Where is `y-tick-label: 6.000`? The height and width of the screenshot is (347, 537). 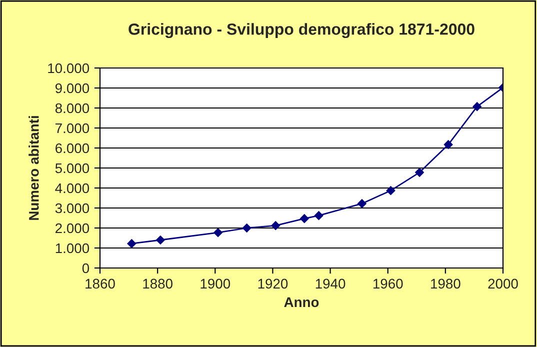
y-tick-label: 6.000 is located at coordinates (73, 148).